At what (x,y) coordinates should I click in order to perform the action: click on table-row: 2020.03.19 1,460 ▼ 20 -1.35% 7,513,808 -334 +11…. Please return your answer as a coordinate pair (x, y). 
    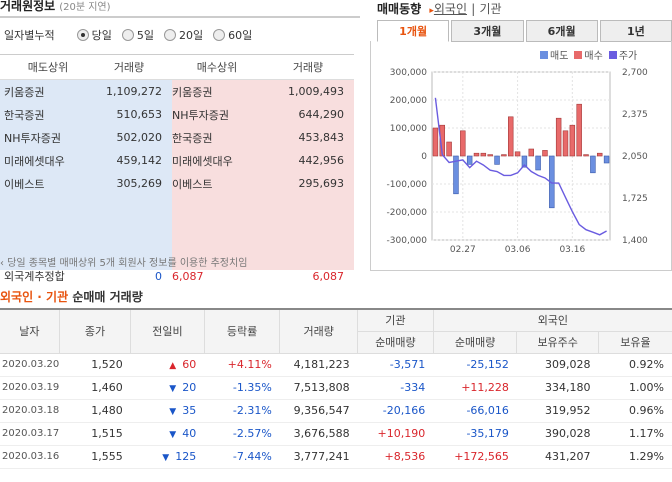
    Looking at the image, I should click on (336, 388).